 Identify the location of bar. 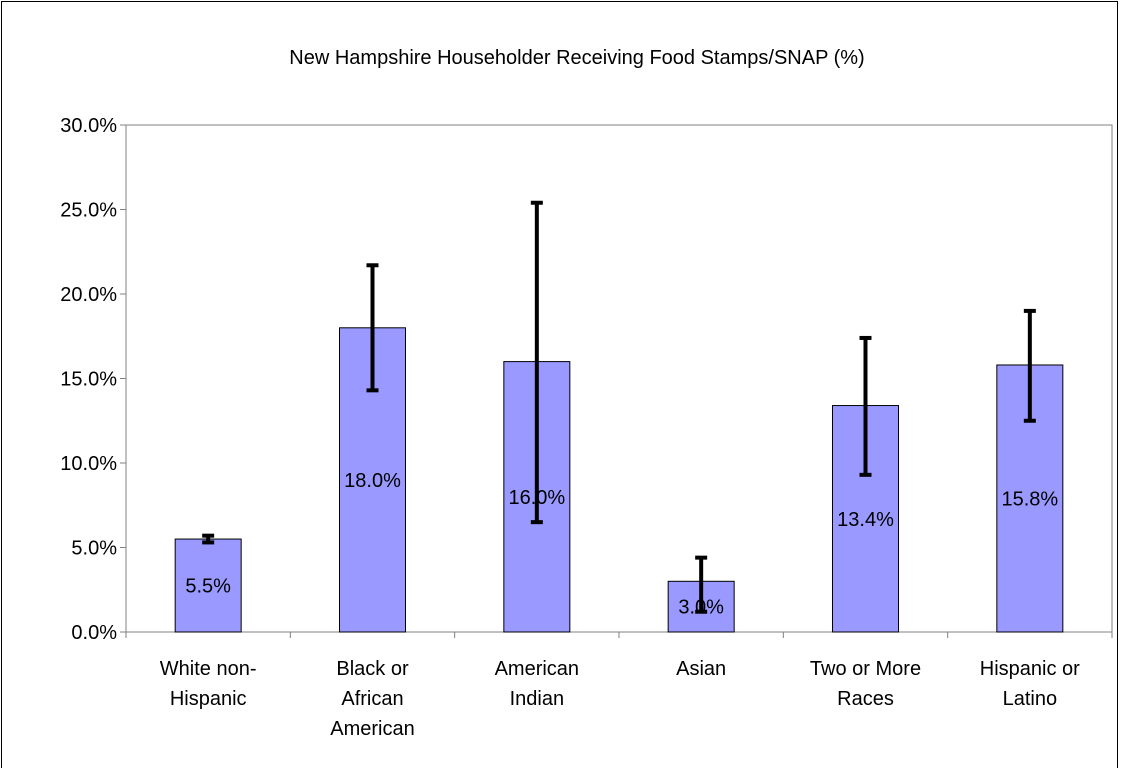
(208, 585).